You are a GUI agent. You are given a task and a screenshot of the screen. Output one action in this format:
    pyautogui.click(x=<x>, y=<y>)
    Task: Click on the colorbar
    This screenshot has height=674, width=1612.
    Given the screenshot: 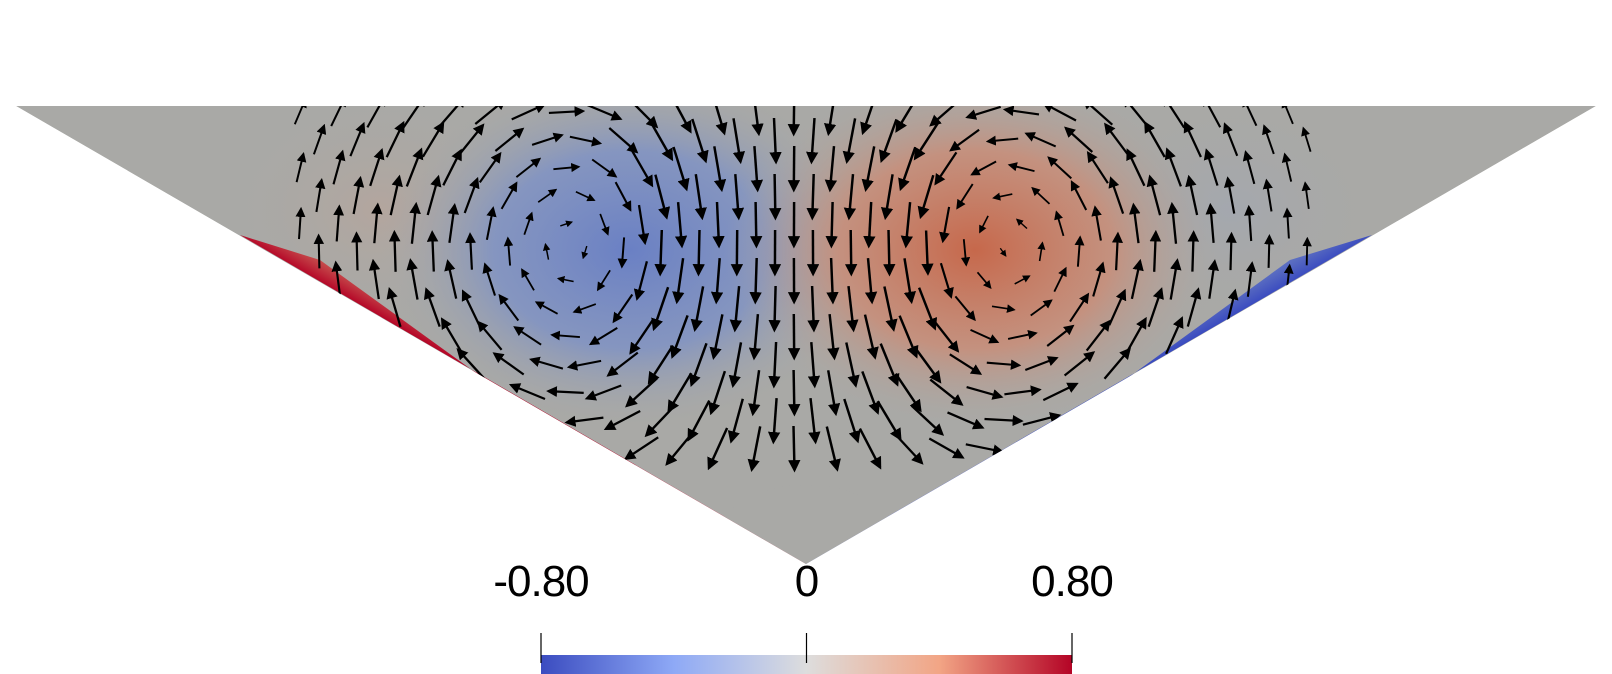 What is the action you would take?
    pyautogui.click(x=806, y=653)
    